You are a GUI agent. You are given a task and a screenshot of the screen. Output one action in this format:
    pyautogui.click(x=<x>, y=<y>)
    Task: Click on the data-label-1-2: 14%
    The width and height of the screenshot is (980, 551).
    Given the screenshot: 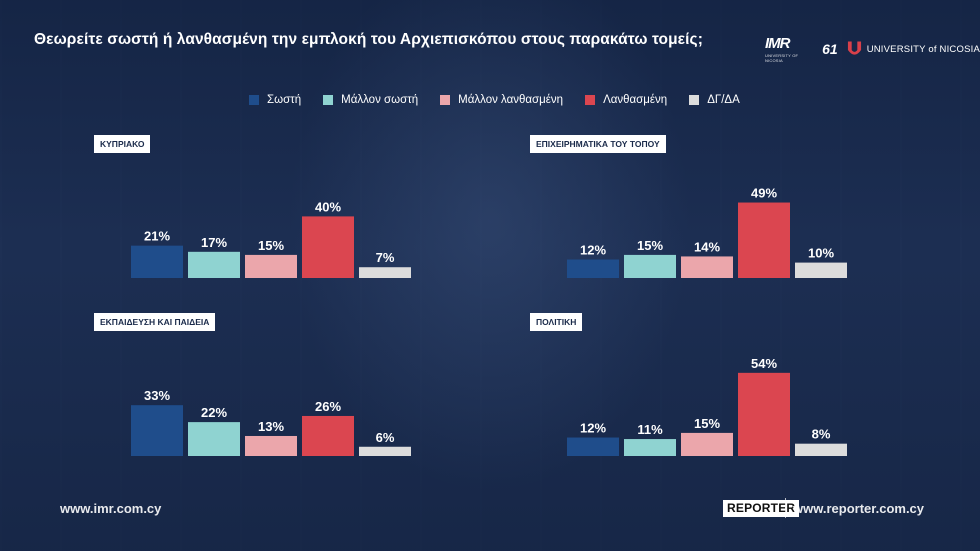 What is the action you would take?
    pyautogui.click(x=707, y=246)
    